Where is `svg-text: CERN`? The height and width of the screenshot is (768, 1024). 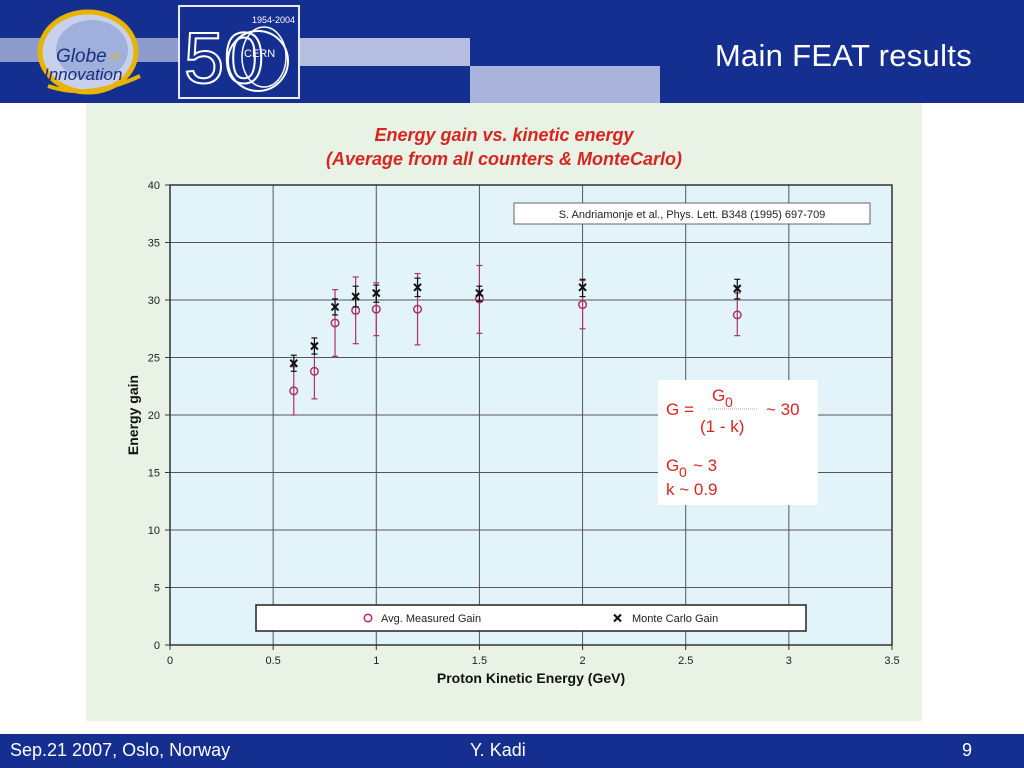
svg-text: CERN is located at coordinates (259, 54).